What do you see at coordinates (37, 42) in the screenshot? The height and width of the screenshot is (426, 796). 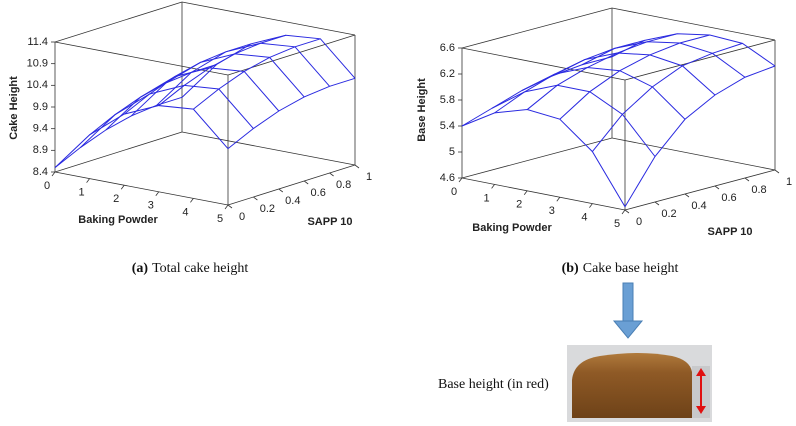 I see `z-tick-label: 11.4` at bounding box center [37, 42].